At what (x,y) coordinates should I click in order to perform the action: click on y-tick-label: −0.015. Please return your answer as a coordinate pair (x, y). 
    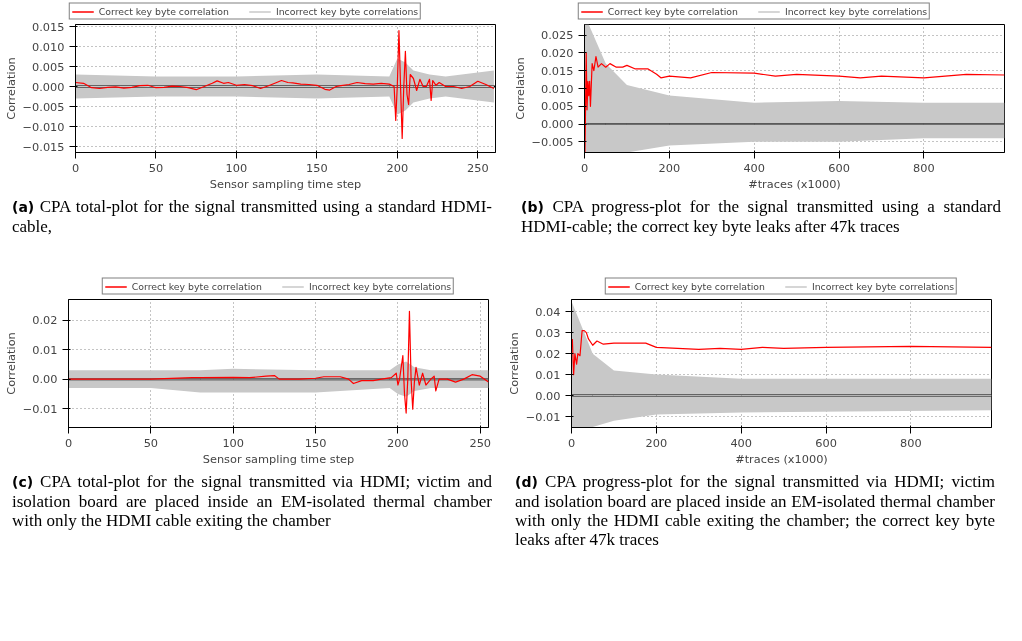
    Looking at the image, I should click on (43, 146).